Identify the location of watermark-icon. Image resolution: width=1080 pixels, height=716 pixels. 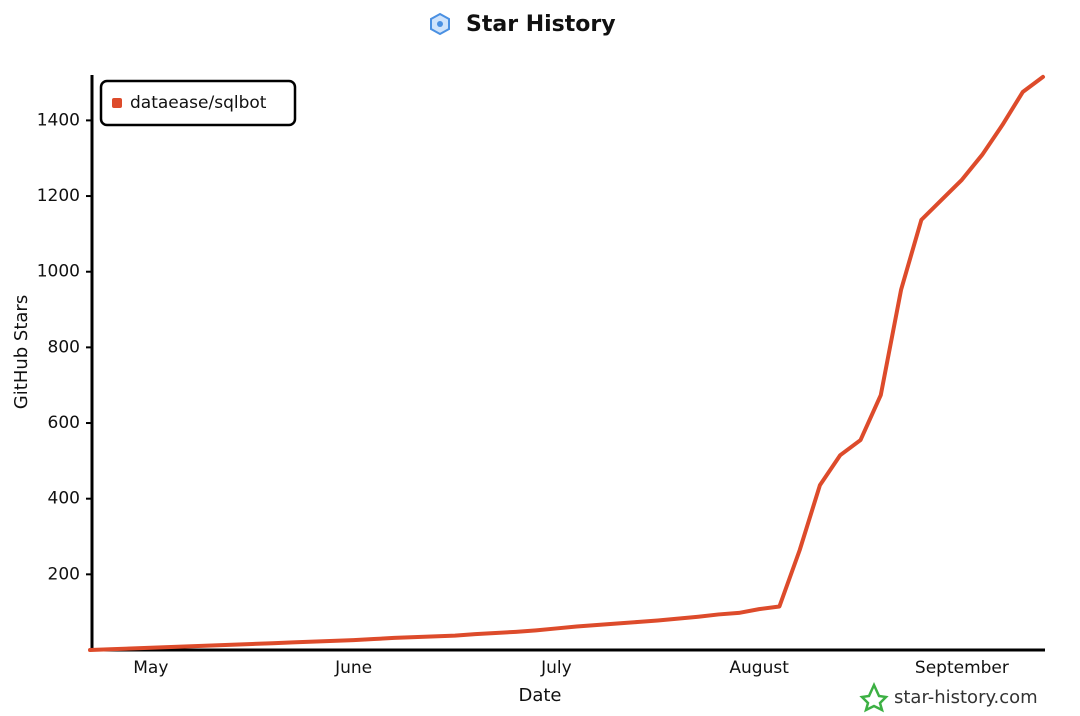
(874, 697).